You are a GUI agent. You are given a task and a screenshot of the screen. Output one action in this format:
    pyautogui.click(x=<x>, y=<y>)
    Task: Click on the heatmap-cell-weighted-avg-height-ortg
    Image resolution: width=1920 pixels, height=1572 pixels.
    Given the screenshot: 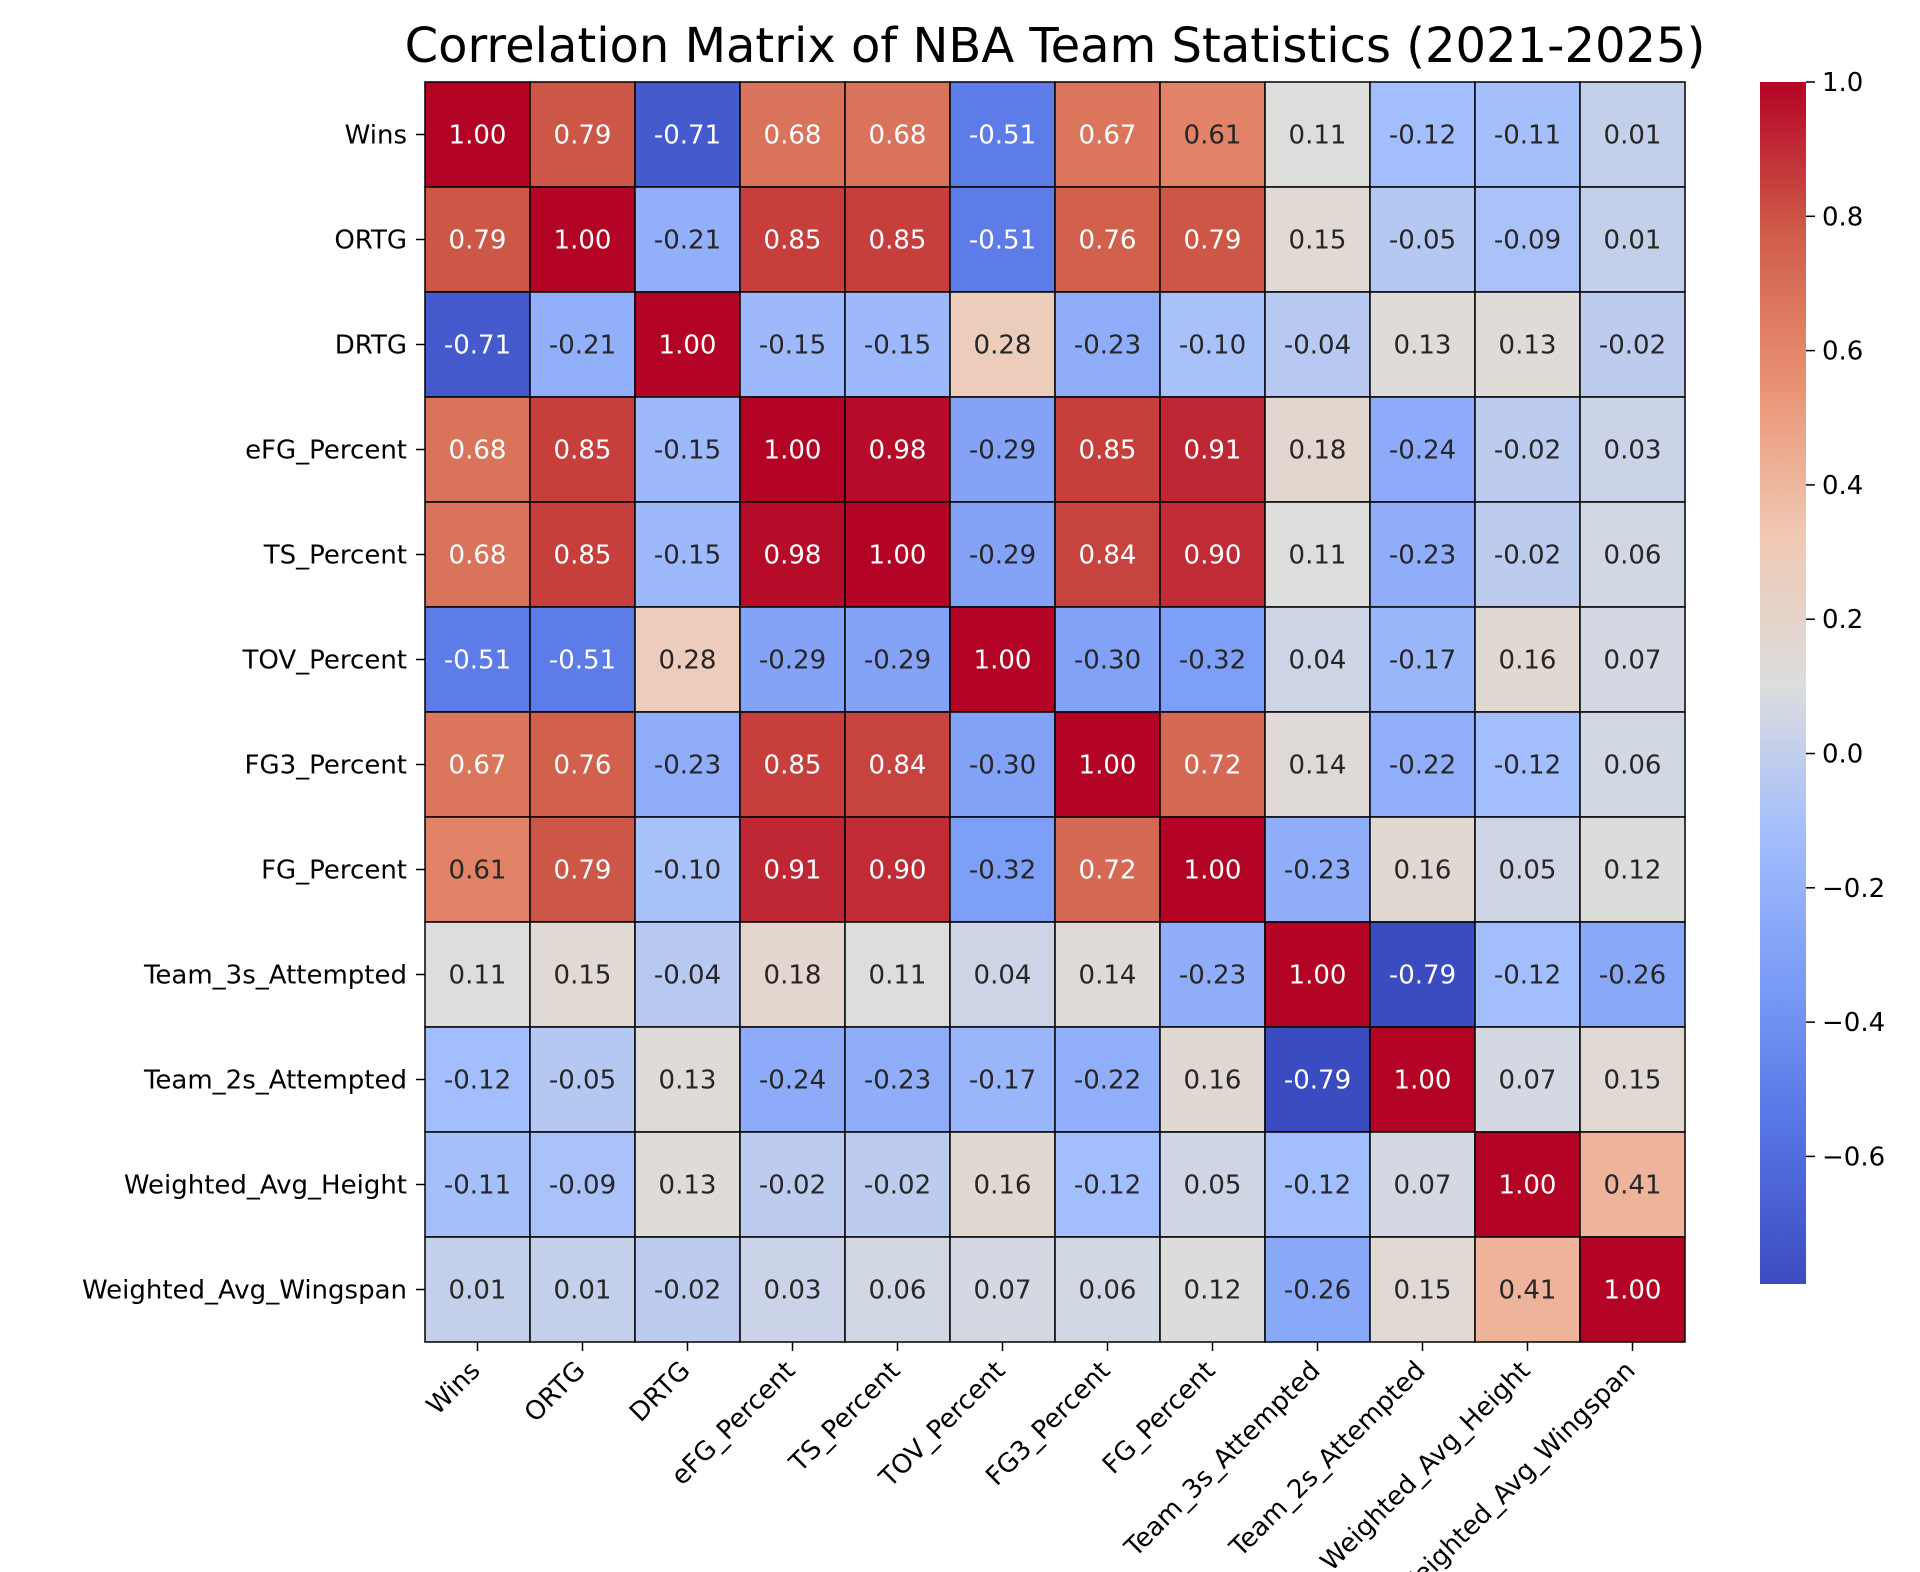 What is the action you would take?
    pyautogui.click(x=582, y=1184)
    